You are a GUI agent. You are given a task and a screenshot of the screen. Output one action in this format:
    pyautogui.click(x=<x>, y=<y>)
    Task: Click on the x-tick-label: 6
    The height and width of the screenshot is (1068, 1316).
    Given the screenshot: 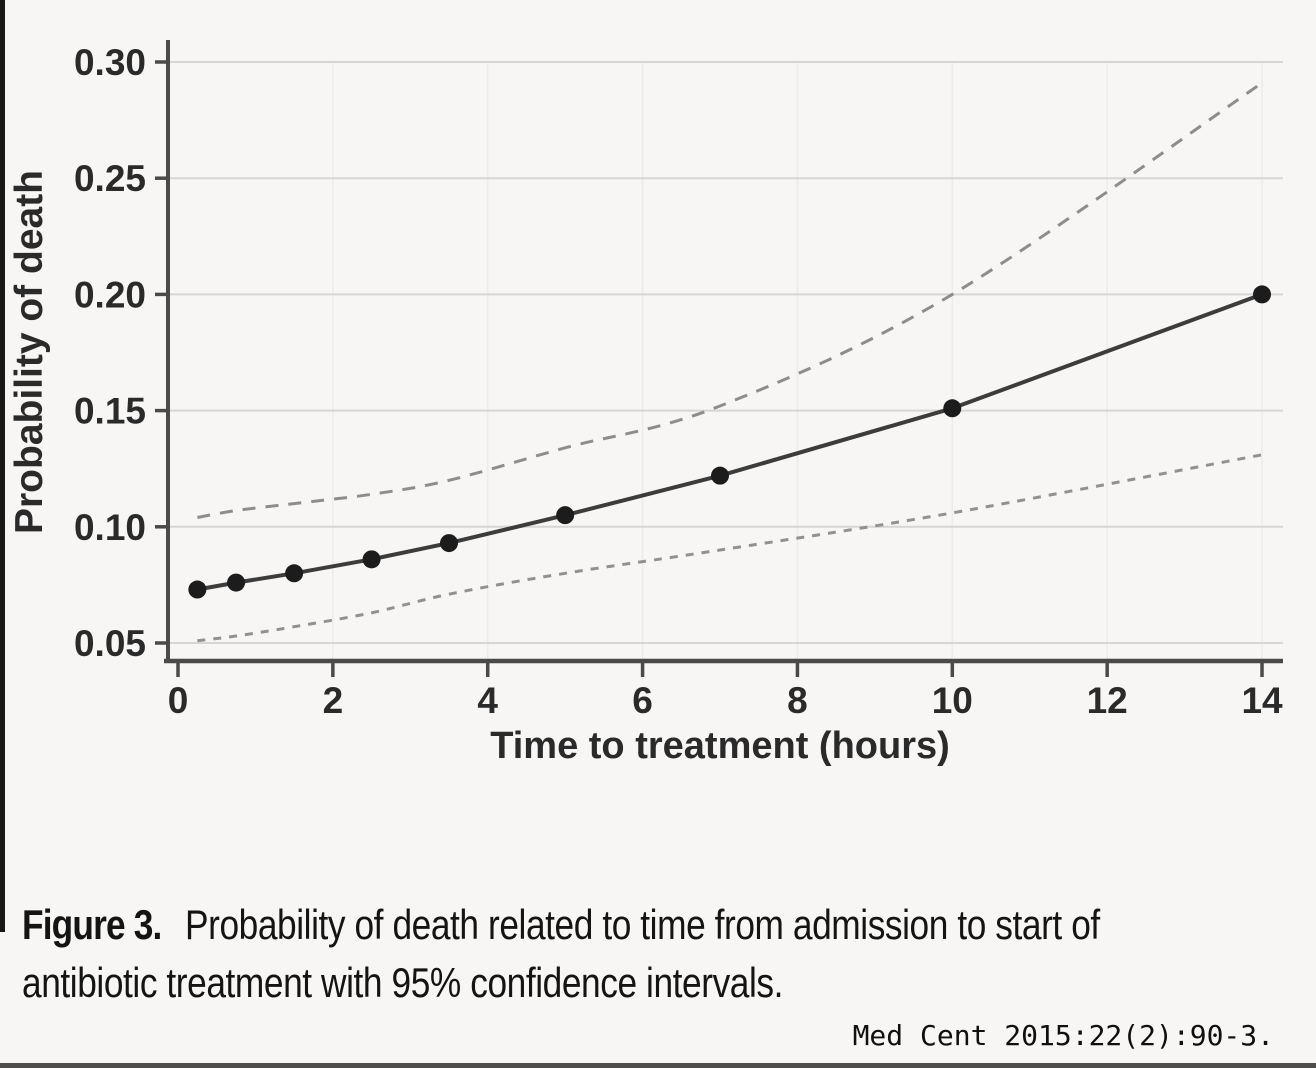 What is the action you would take?
    pyautogui.click(x=642, y=700)
    